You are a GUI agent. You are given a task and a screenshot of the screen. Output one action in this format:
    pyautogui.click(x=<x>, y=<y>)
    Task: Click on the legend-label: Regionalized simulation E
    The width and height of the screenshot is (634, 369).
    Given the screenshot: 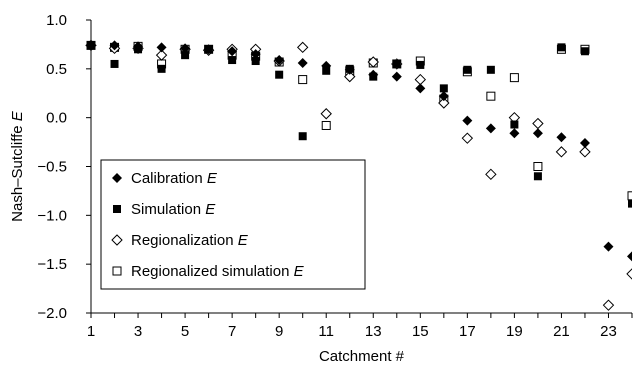 What is the action you would take?
    pyautogui.click(x=218, y=271)
    